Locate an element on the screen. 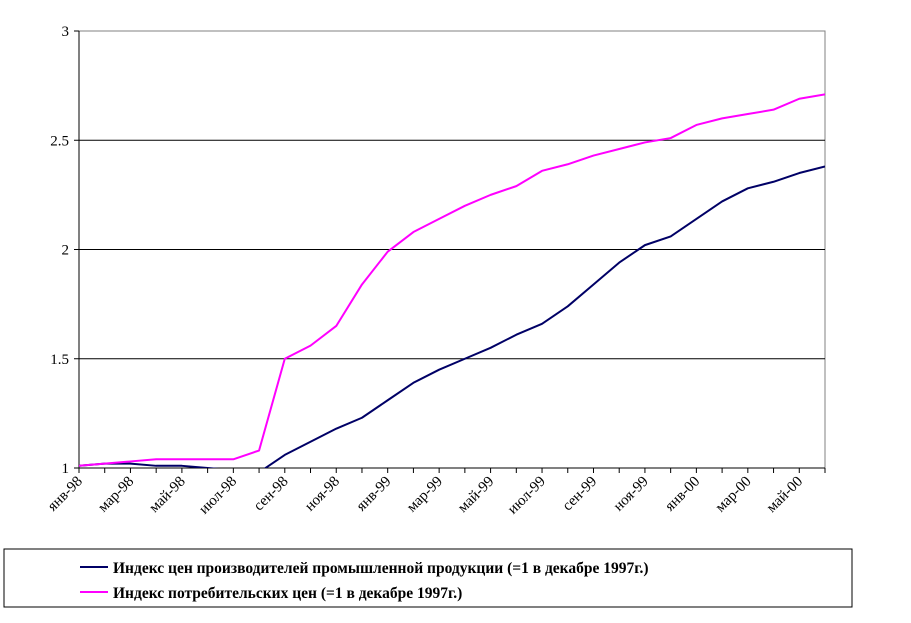 This screenshot has width=911, height=623. x-tick-label: сен-98 is located at coordinates (271, 494).